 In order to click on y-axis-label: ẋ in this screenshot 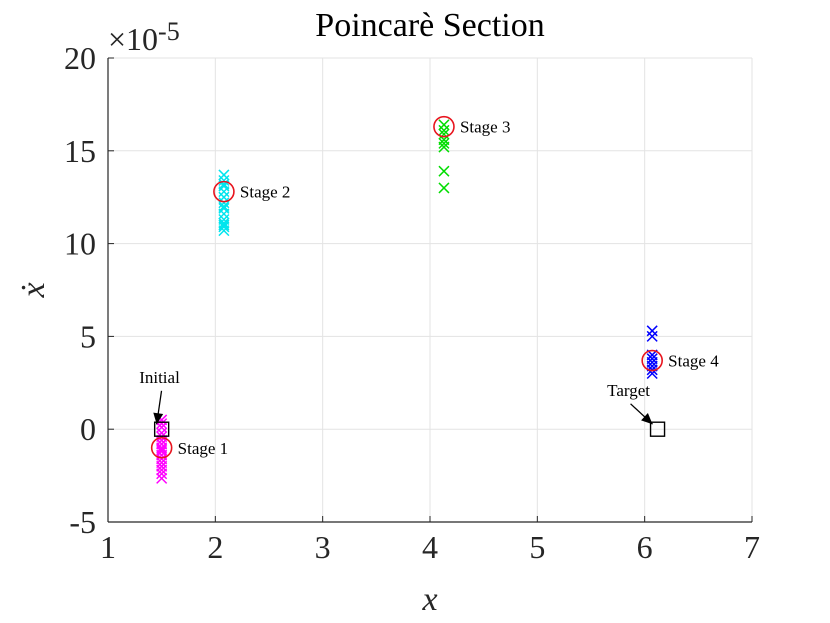, I will do `click(33, 290)`.